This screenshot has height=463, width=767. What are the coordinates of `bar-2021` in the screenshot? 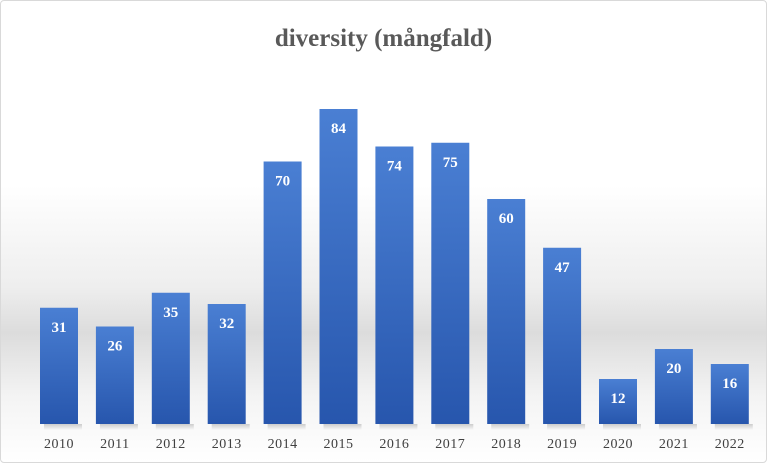 It's located at (673, 386).